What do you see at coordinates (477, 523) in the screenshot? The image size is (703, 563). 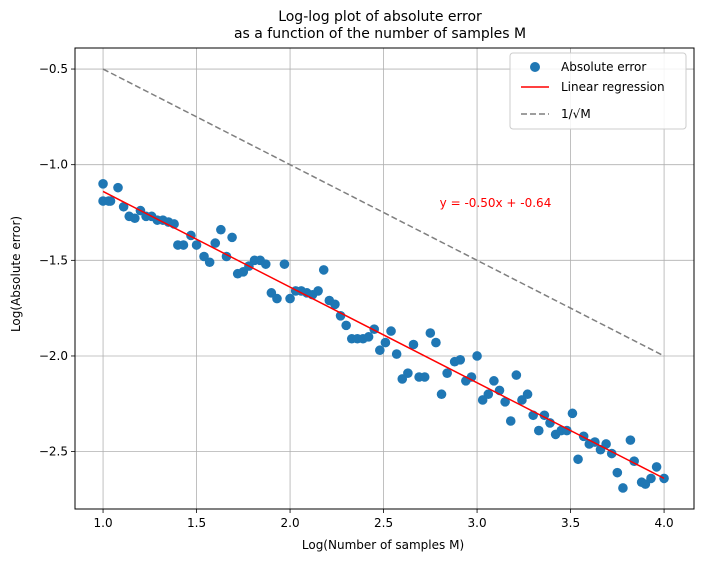 I see `x-tick-label: 3.0` at bounding box center [477, 523].